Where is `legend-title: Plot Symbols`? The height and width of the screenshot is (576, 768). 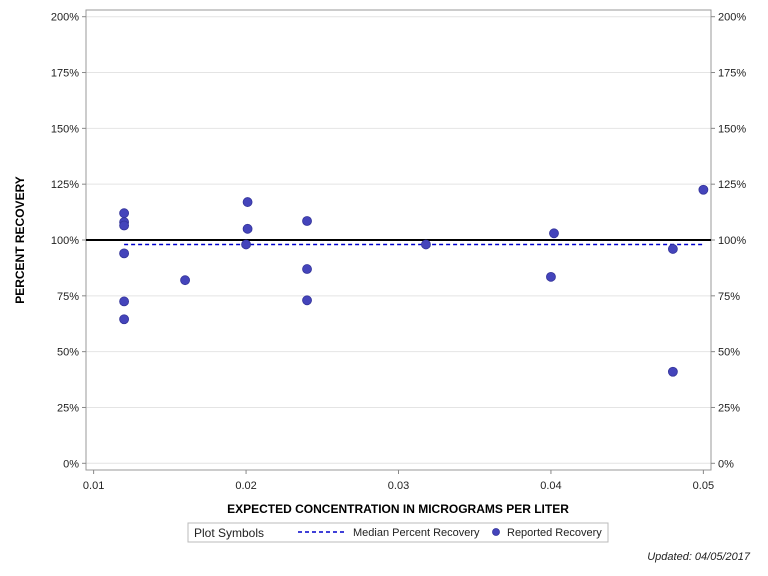
legend-title: Plot Symbols is located at coordinates (229, 533).